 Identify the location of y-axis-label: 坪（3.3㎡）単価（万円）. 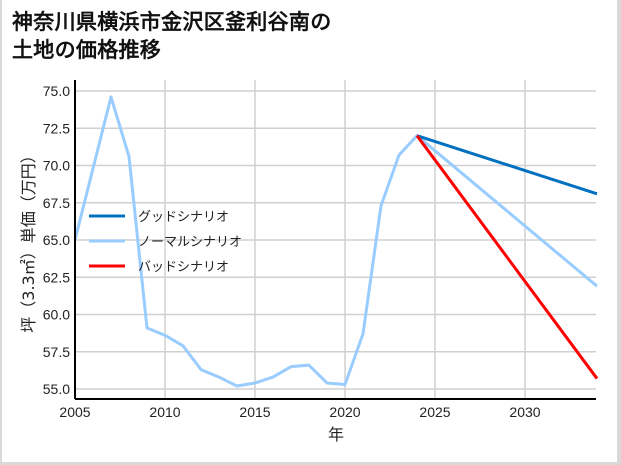
(28, 239).